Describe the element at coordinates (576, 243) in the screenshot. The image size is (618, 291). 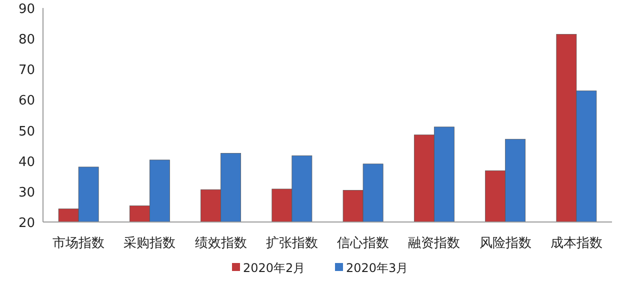
I see `x-tick-label: 成本指数` at that location.